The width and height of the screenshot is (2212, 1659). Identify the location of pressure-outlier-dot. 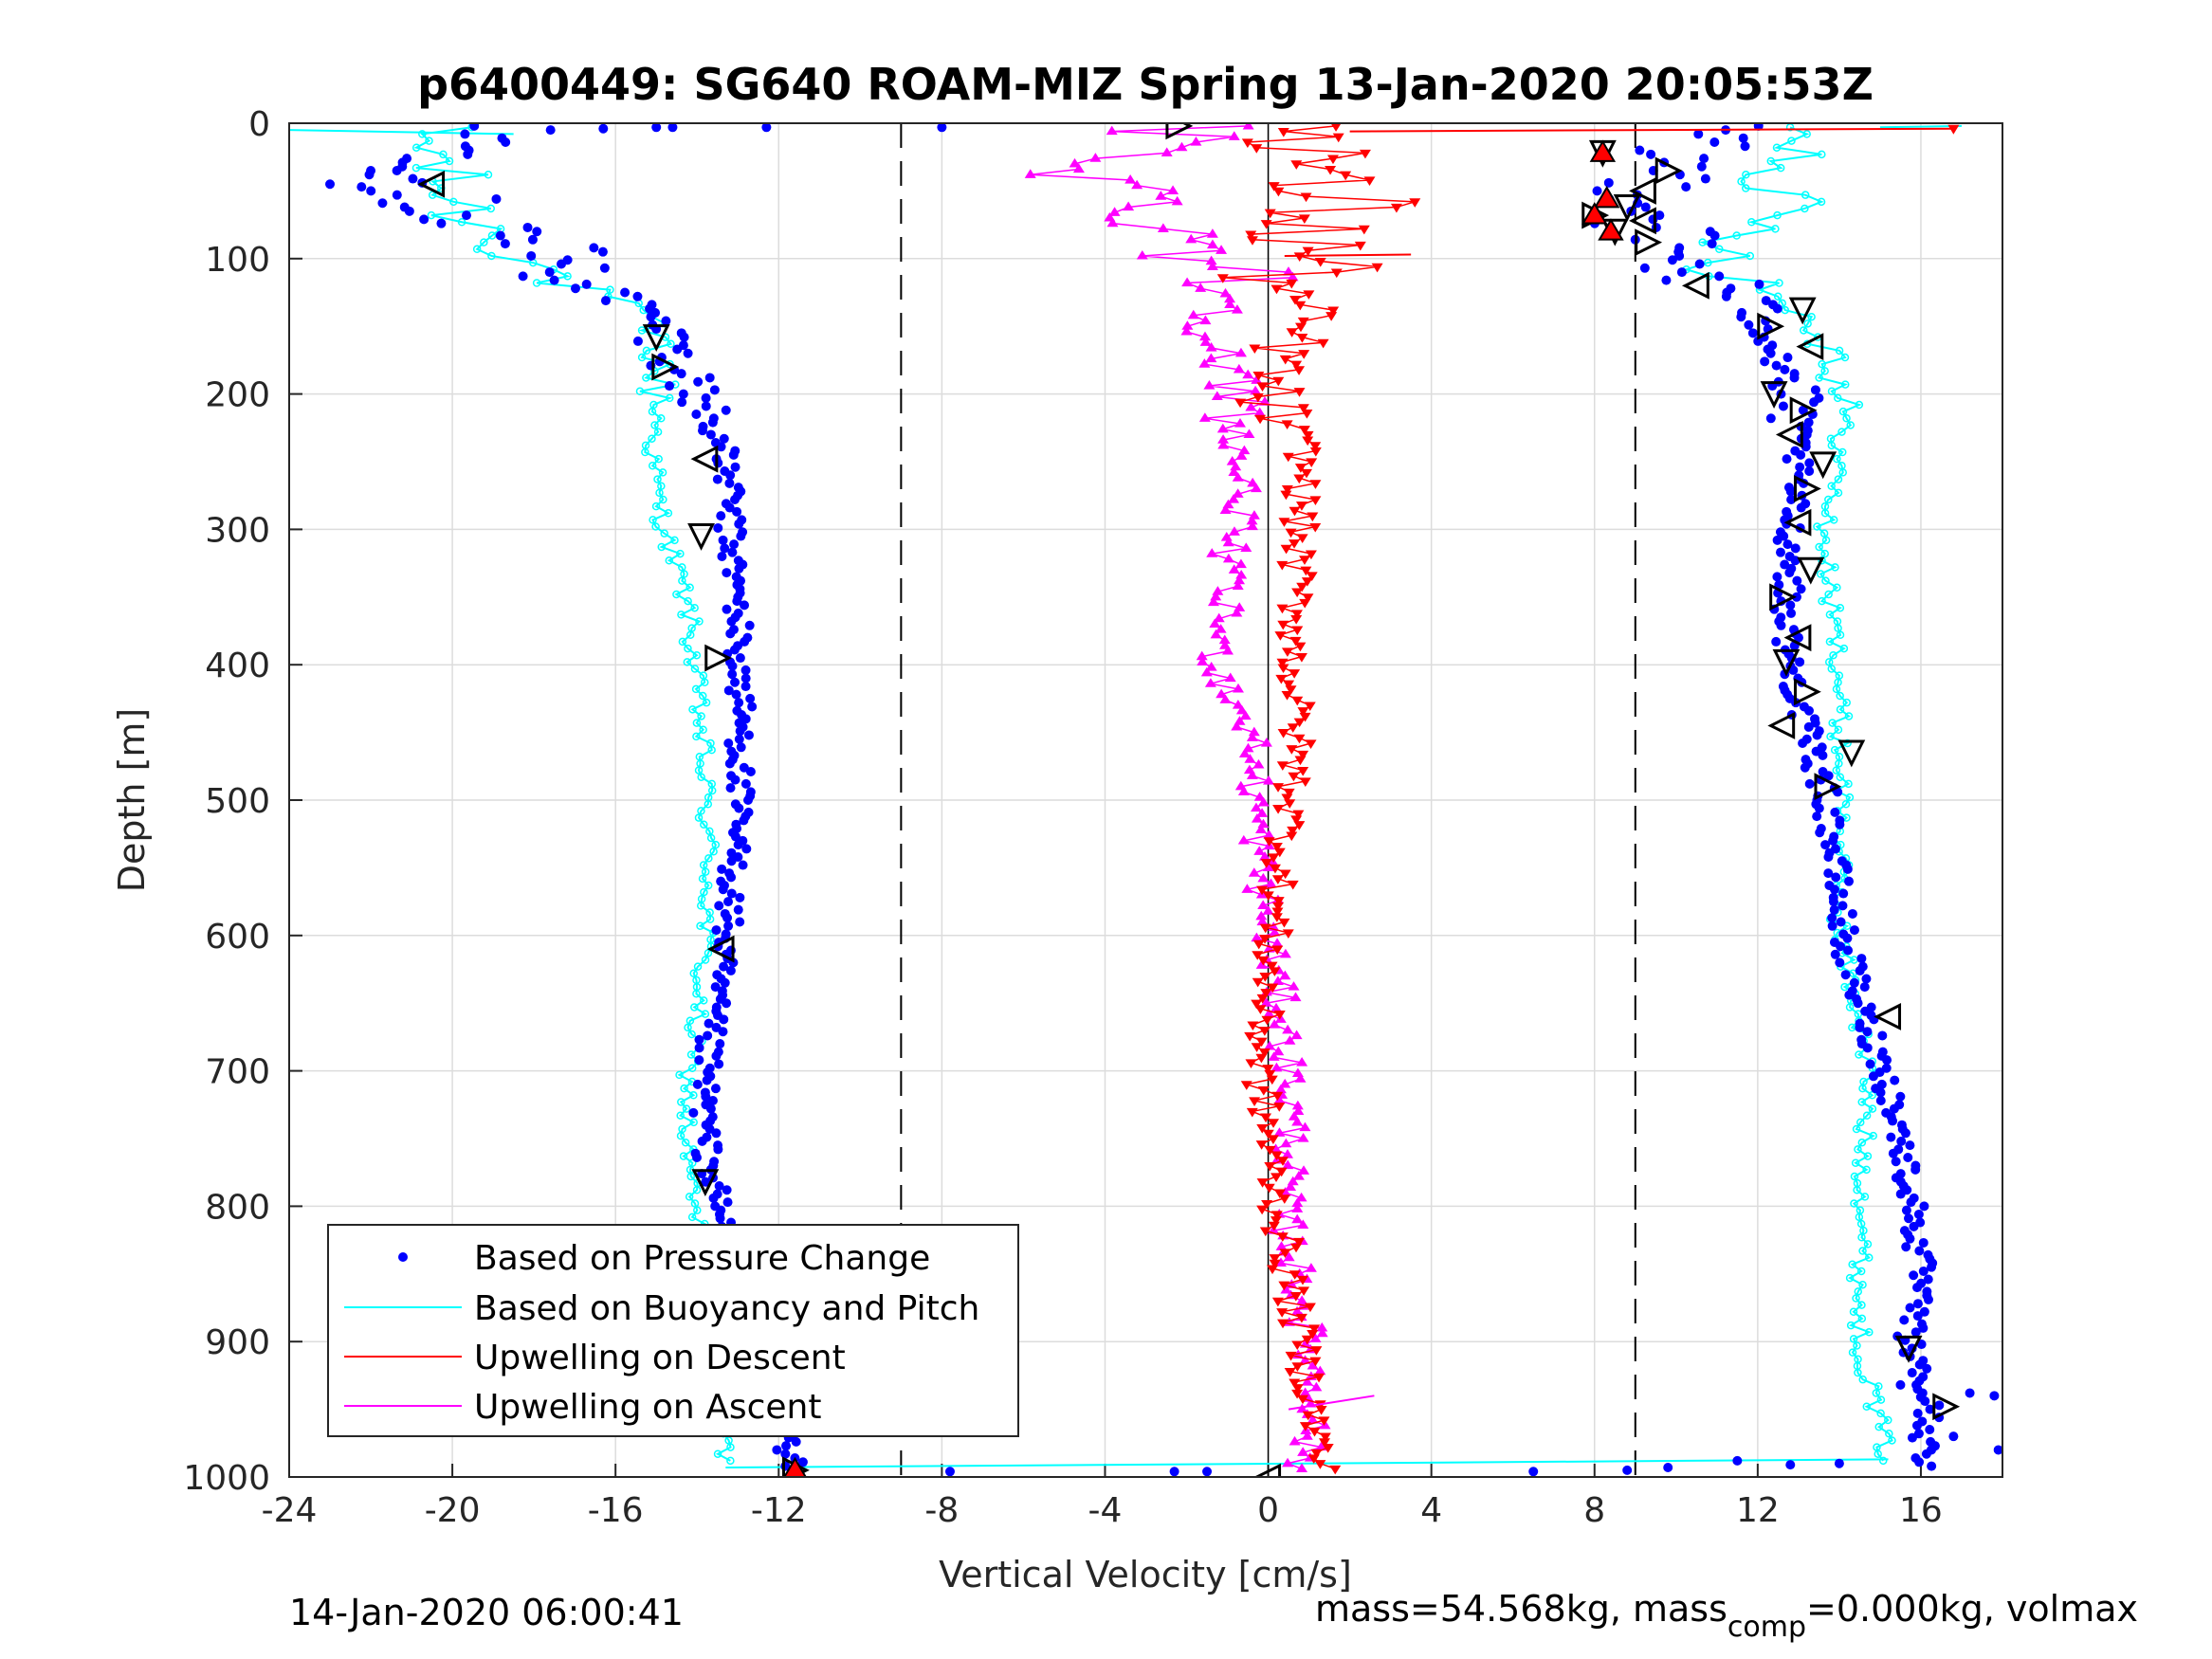
(949, 1472).